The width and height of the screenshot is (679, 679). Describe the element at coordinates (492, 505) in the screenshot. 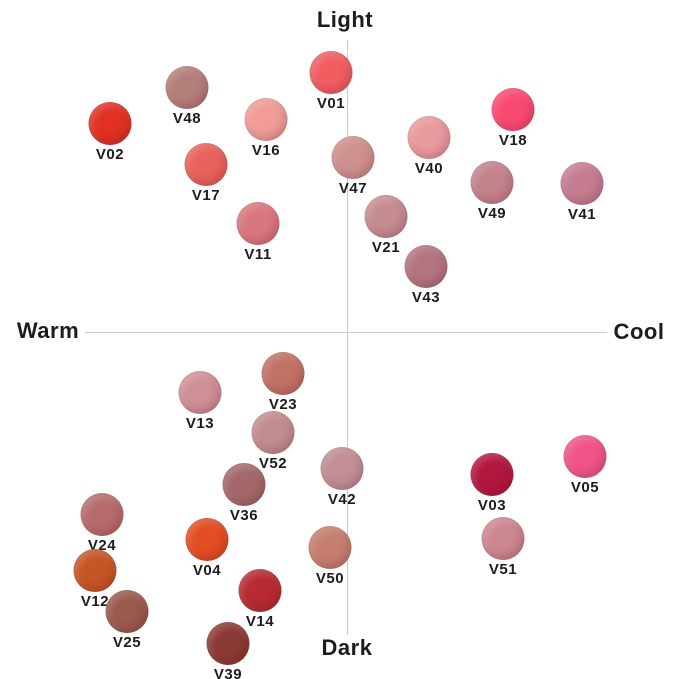

I see `swatch-label-v03: V03` at that location.